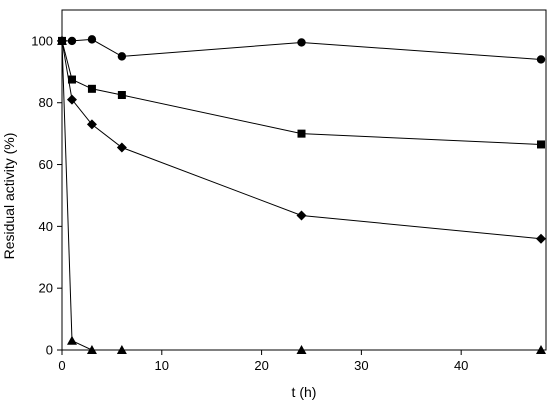  I want to click on x-axis-title: t (h), so click(304, 392).